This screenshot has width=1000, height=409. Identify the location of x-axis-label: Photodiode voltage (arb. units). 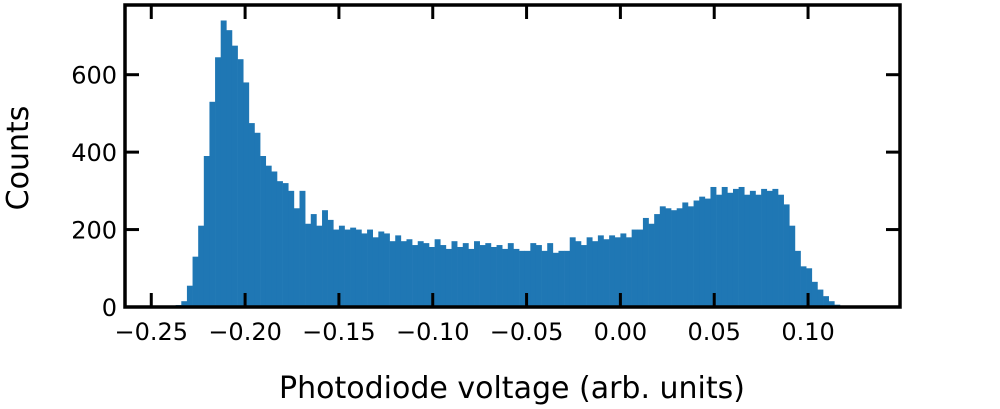
(512, 388).